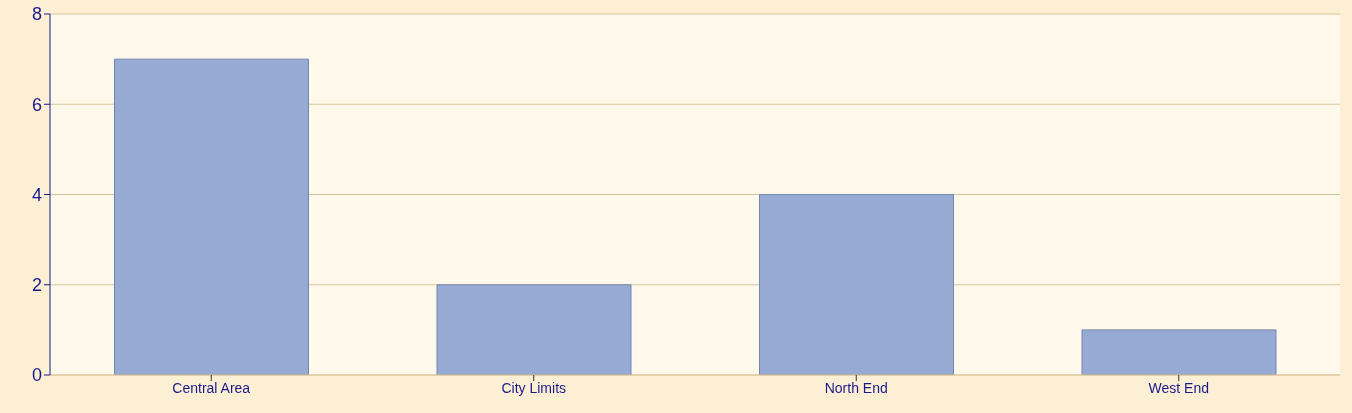  What do you see at coordinates (36, 194) in the screenshot?
I see `y-tick-label: 4` at bounding box center [36, 194].